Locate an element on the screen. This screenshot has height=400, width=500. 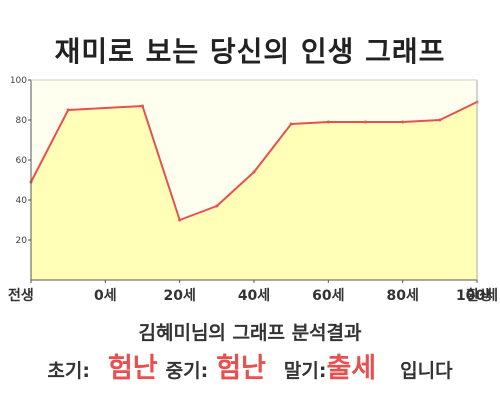
page-title: 재미로 보는 당신의 인생 그래프 is located at coordinates (250, 51).